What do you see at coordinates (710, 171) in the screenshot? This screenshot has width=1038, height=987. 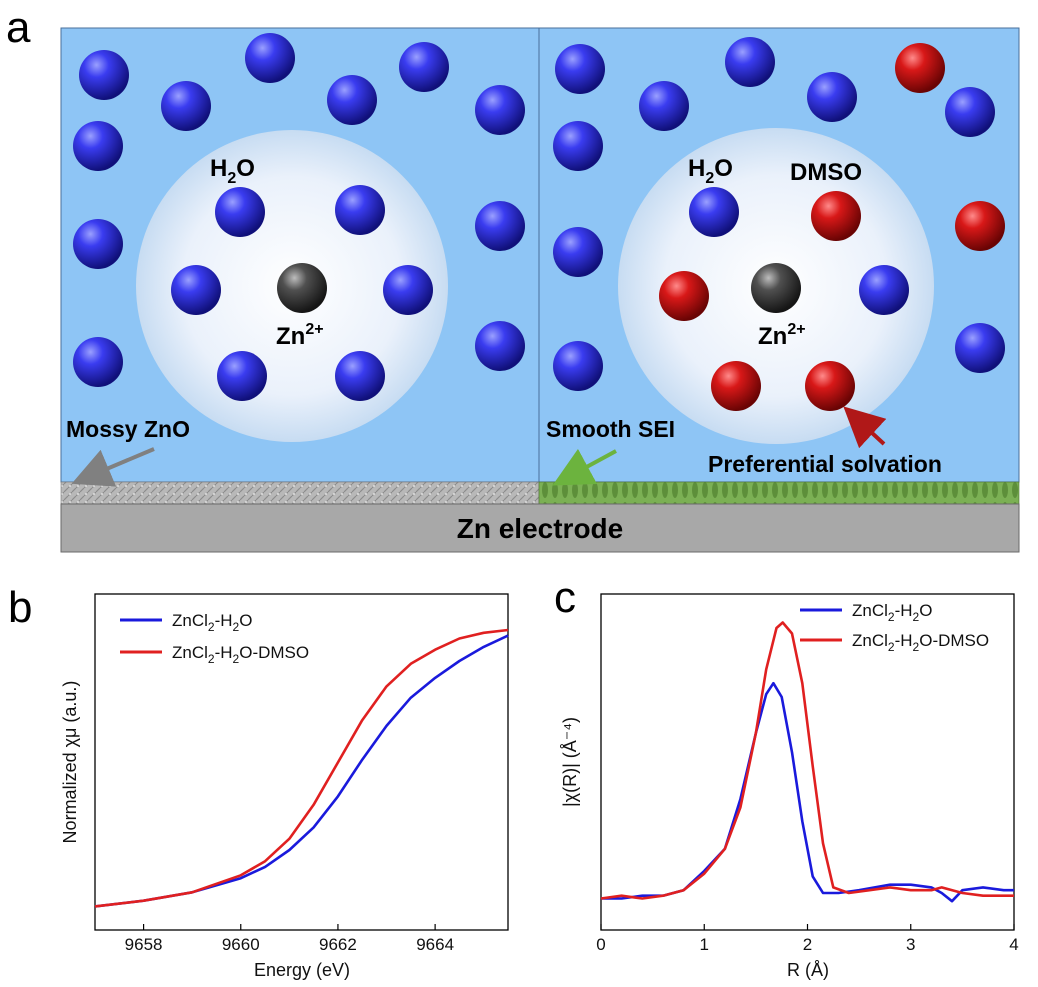 I see `h2o-label-right: H2O` at bounding box center [710, 171].